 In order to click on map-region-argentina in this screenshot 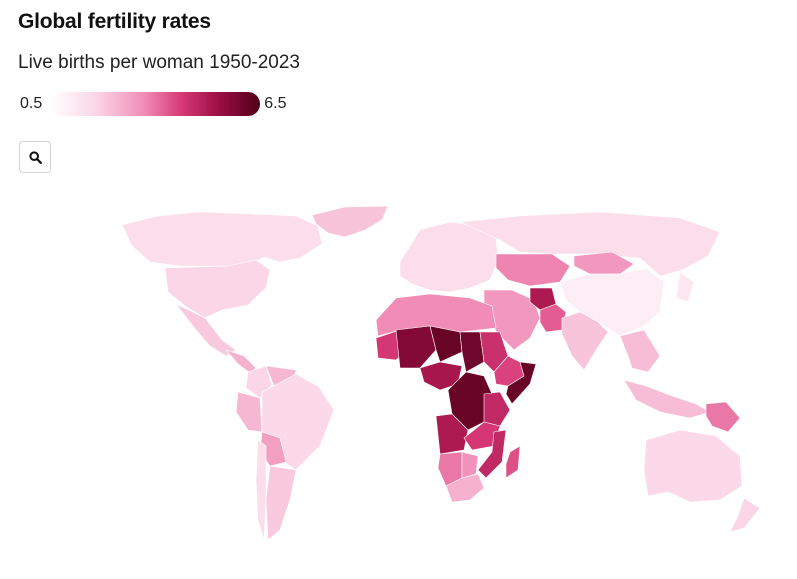, I will do `click(281, 503)`.